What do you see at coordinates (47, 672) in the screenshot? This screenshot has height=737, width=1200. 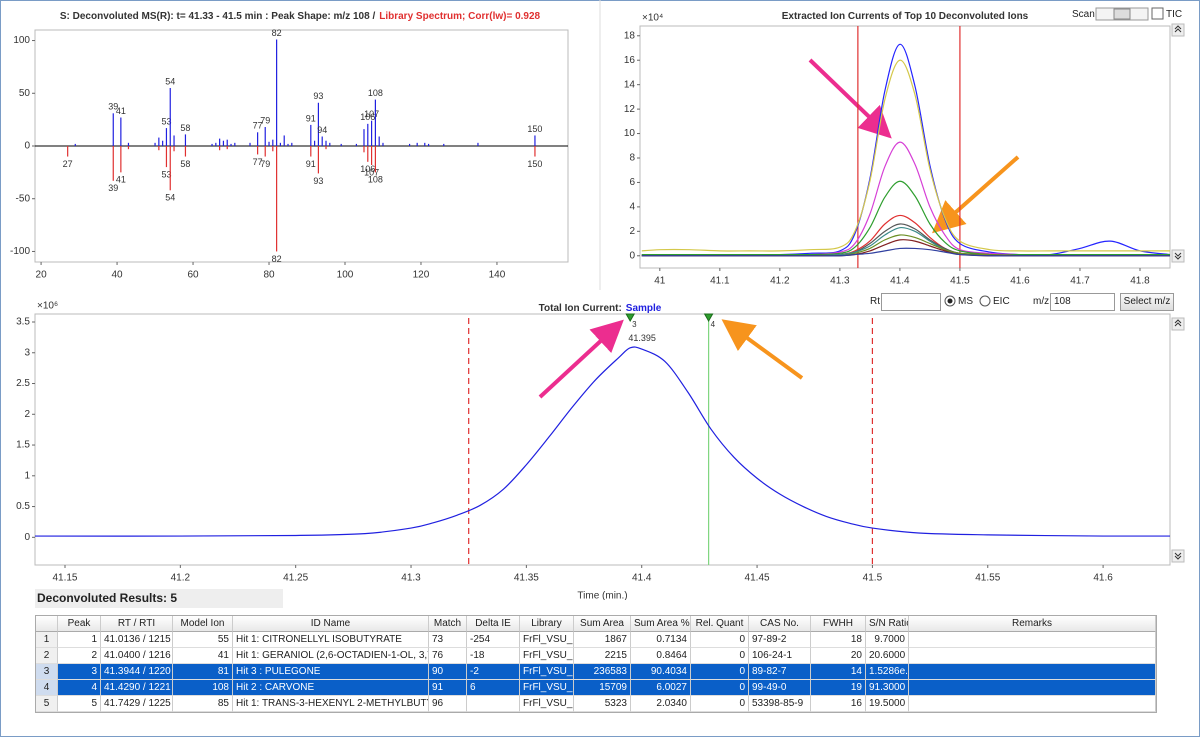 I see `row-number: 3` at bounding box center [47, 672].